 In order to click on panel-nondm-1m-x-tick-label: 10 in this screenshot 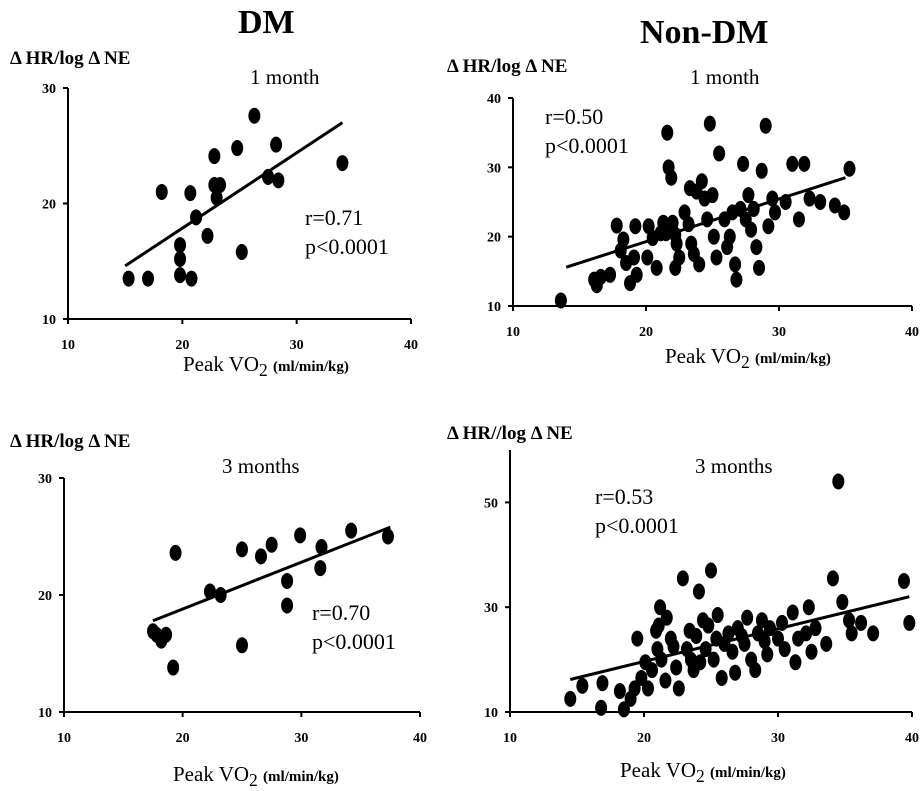, I will do `click(513, 332)`.